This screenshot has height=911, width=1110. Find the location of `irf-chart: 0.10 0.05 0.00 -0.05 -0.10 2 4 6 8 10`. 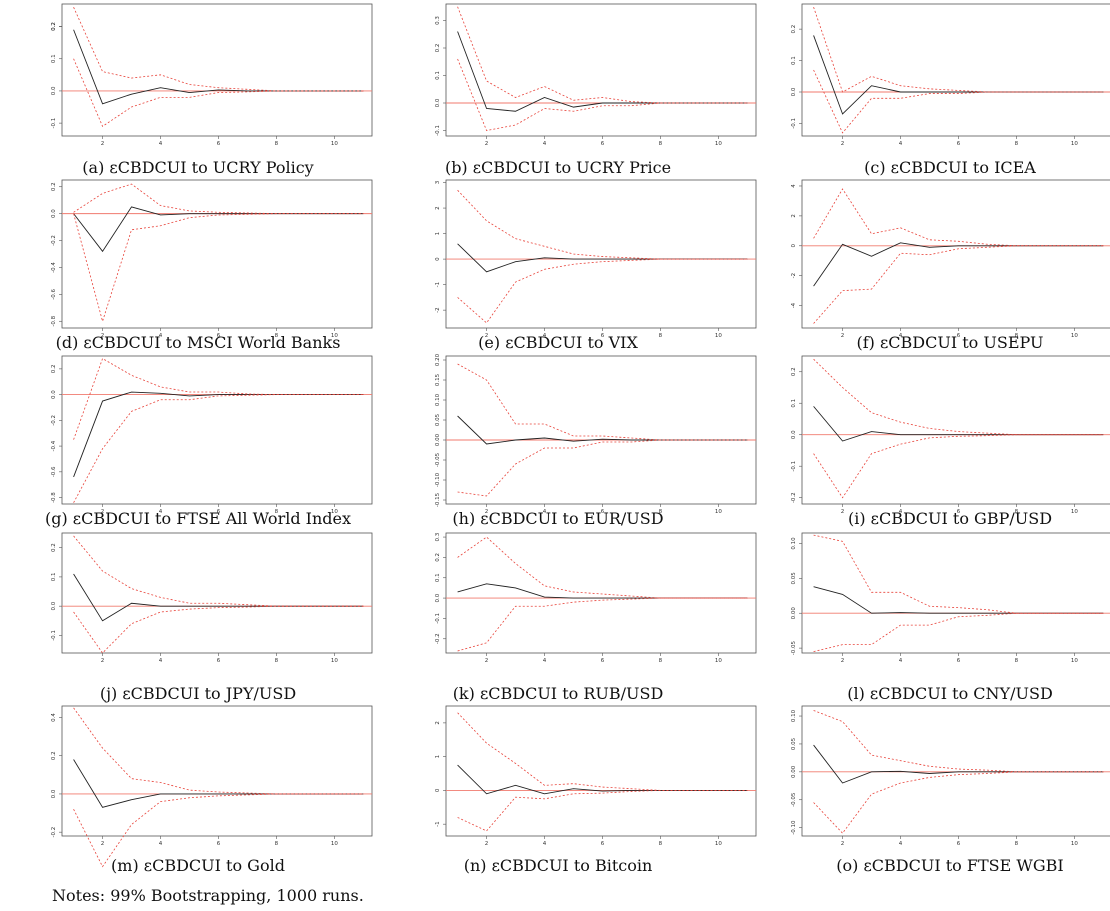

irf-chart: 0.10 0.05 0.00 -0.05 -0.10 2 4 6 8 10 is located at coordinates (950, 776).